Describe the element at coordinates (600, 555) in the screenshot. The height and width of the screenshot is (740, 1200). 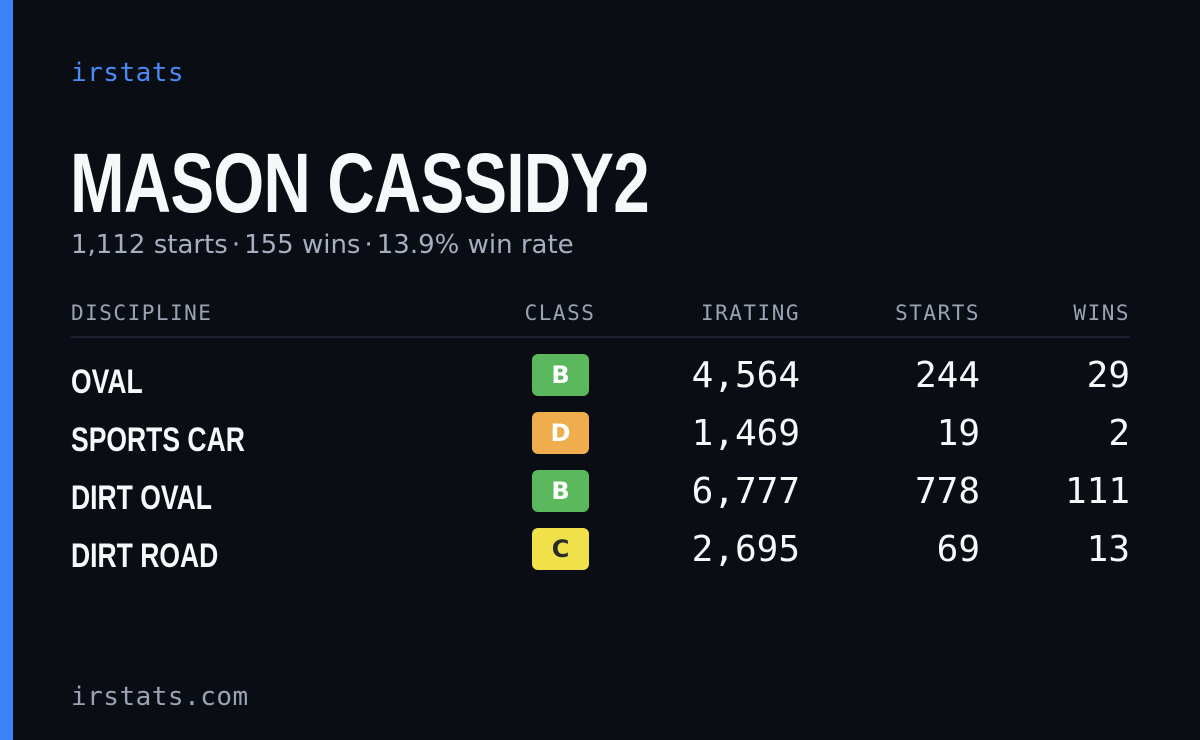
I see `table-row: DIRT ROAD C 2,695 69 13` at that location.